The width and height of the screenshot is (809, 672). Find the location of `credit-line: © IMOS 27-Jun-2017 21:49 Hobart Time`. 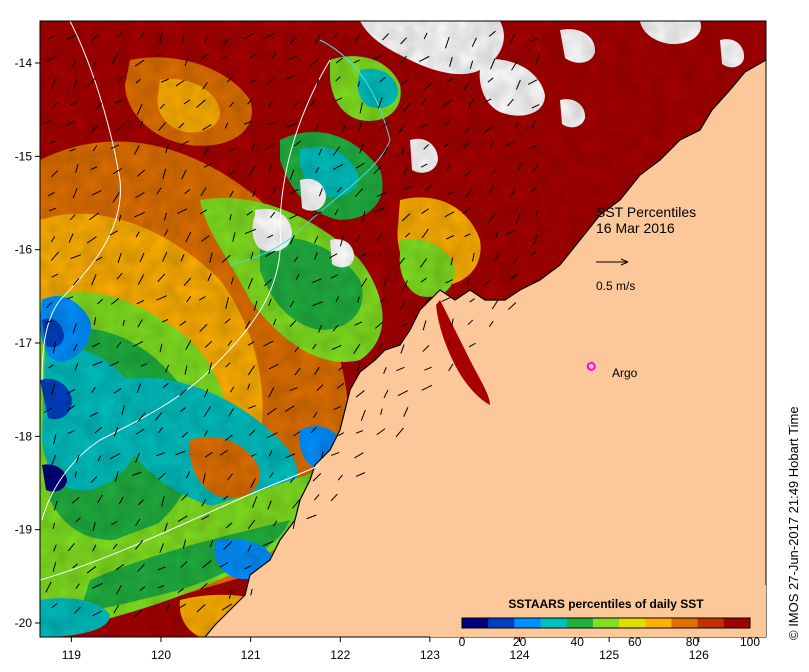

credit-line: © IMOS 27-Jun-2017 21:49 Hobart Time is located at coordinates (793, 523).